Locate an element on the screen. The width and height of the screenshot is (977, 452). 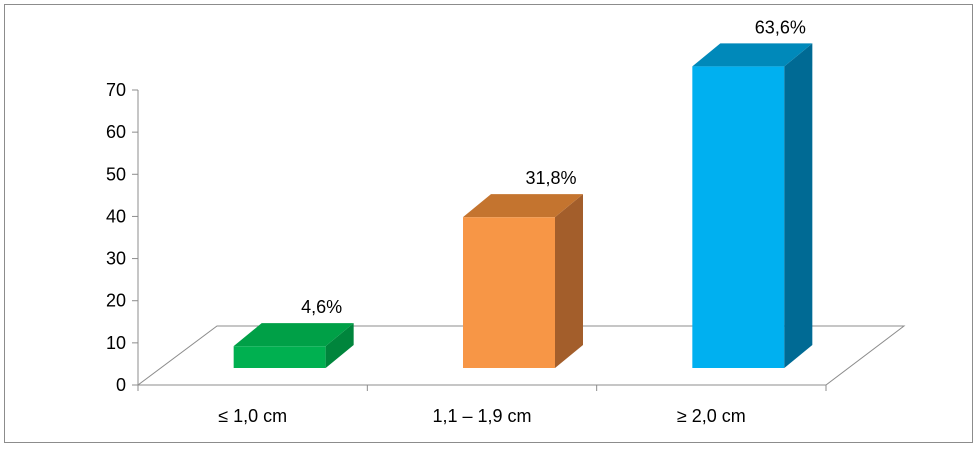
y-tick-label: 40 is located at coordinates (116, 216).